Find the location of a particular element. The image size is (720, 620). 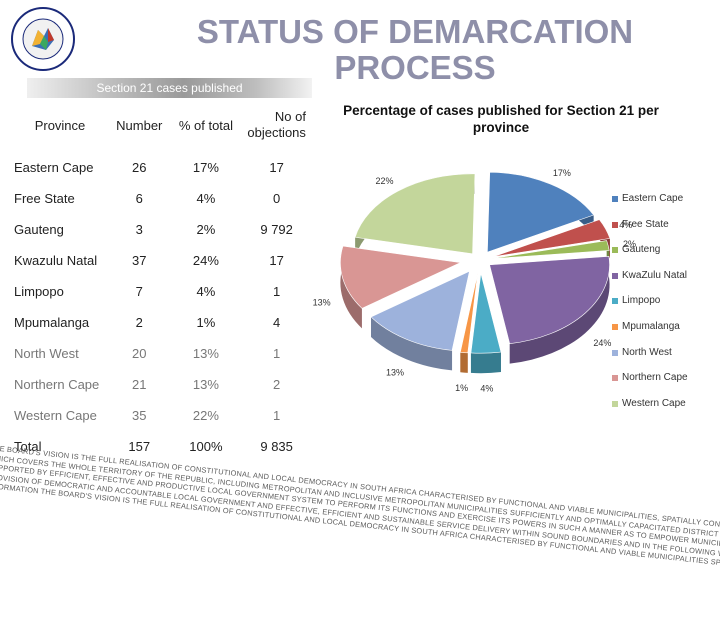

table-row: Mpumalanga 2 1% 4 is located at coordinates (162, 322).